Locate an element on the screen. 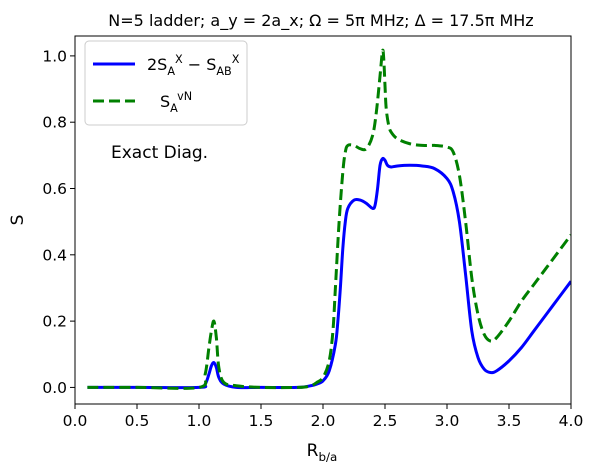 This screenshot has width=596, height=470. legend-label-series-2: SAvN​ is located at coordinates (176, 102).